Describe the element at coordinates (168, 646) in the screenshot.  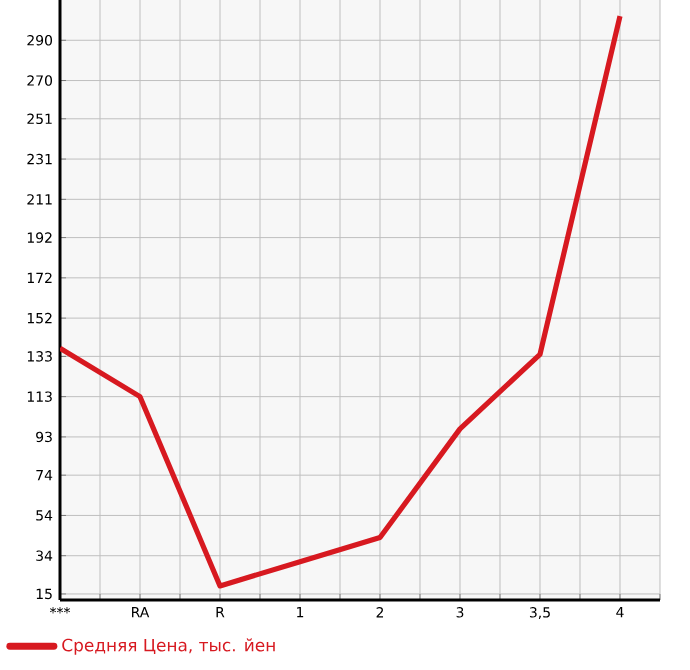
I see `legend-label: Средняя Цена, тыс. йен` at that location.